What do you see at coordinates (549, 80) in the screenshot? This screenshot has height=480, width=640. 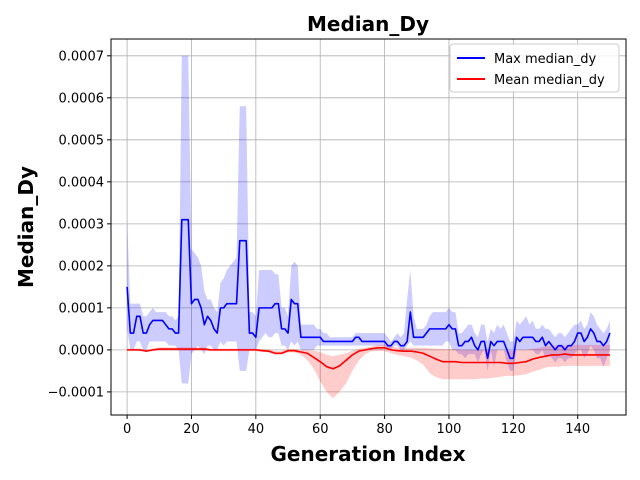 I see `legend-label-mean-median-dy: Mean median_dy` at bounding box center [549, 80].